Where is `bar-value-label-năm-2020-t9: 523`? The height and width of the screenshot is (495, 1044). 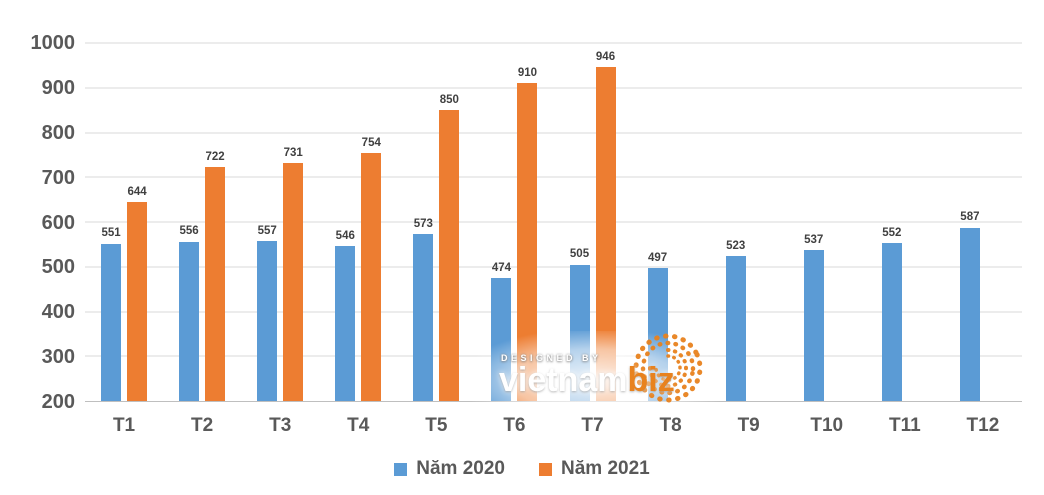 bar-value-label-năm-2020-t9: 523 is located at coordinates (736, 245).